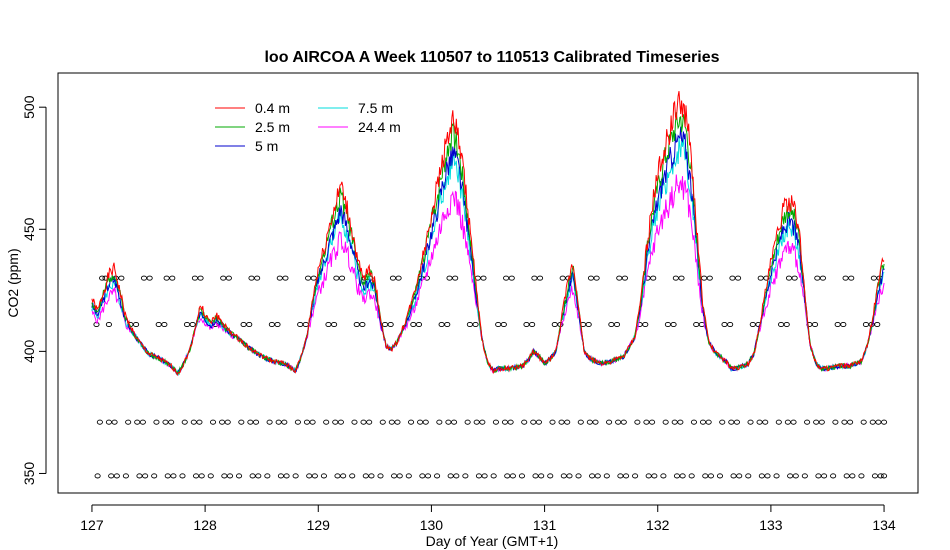 The height and width of the screenshot is (550, 950). Describe the element at coordinates (771, 525) in the screenshot. I see `x-tick-label: 133` at that location.